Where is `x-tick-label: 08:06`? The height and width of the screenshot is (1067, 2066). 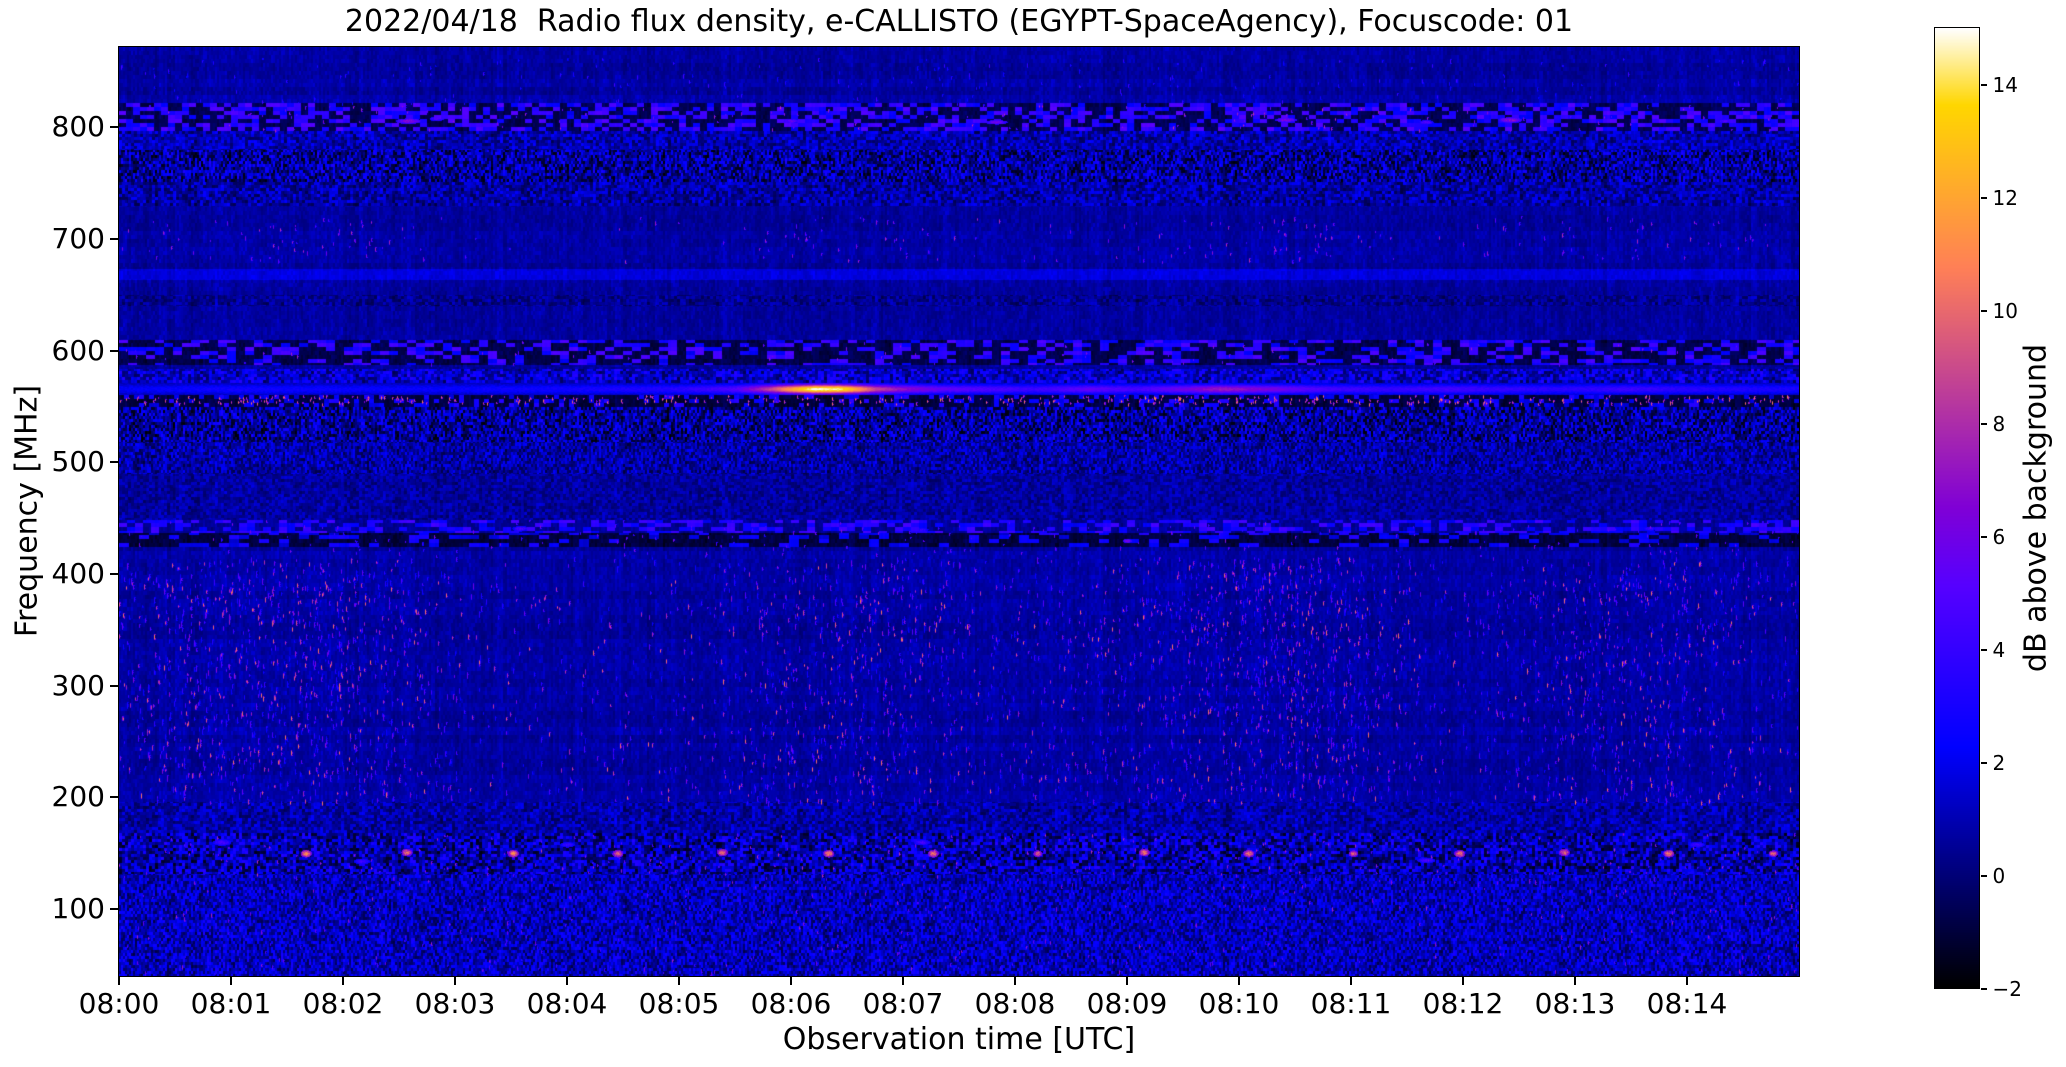 x-tick-label: 08:06 is located at coordinates (791, 1003).